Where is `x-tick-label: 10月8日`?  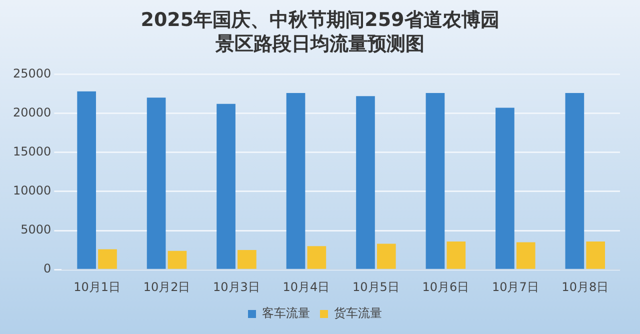
x-tick-label: 10月8日 is located at coordinates (585, 287).